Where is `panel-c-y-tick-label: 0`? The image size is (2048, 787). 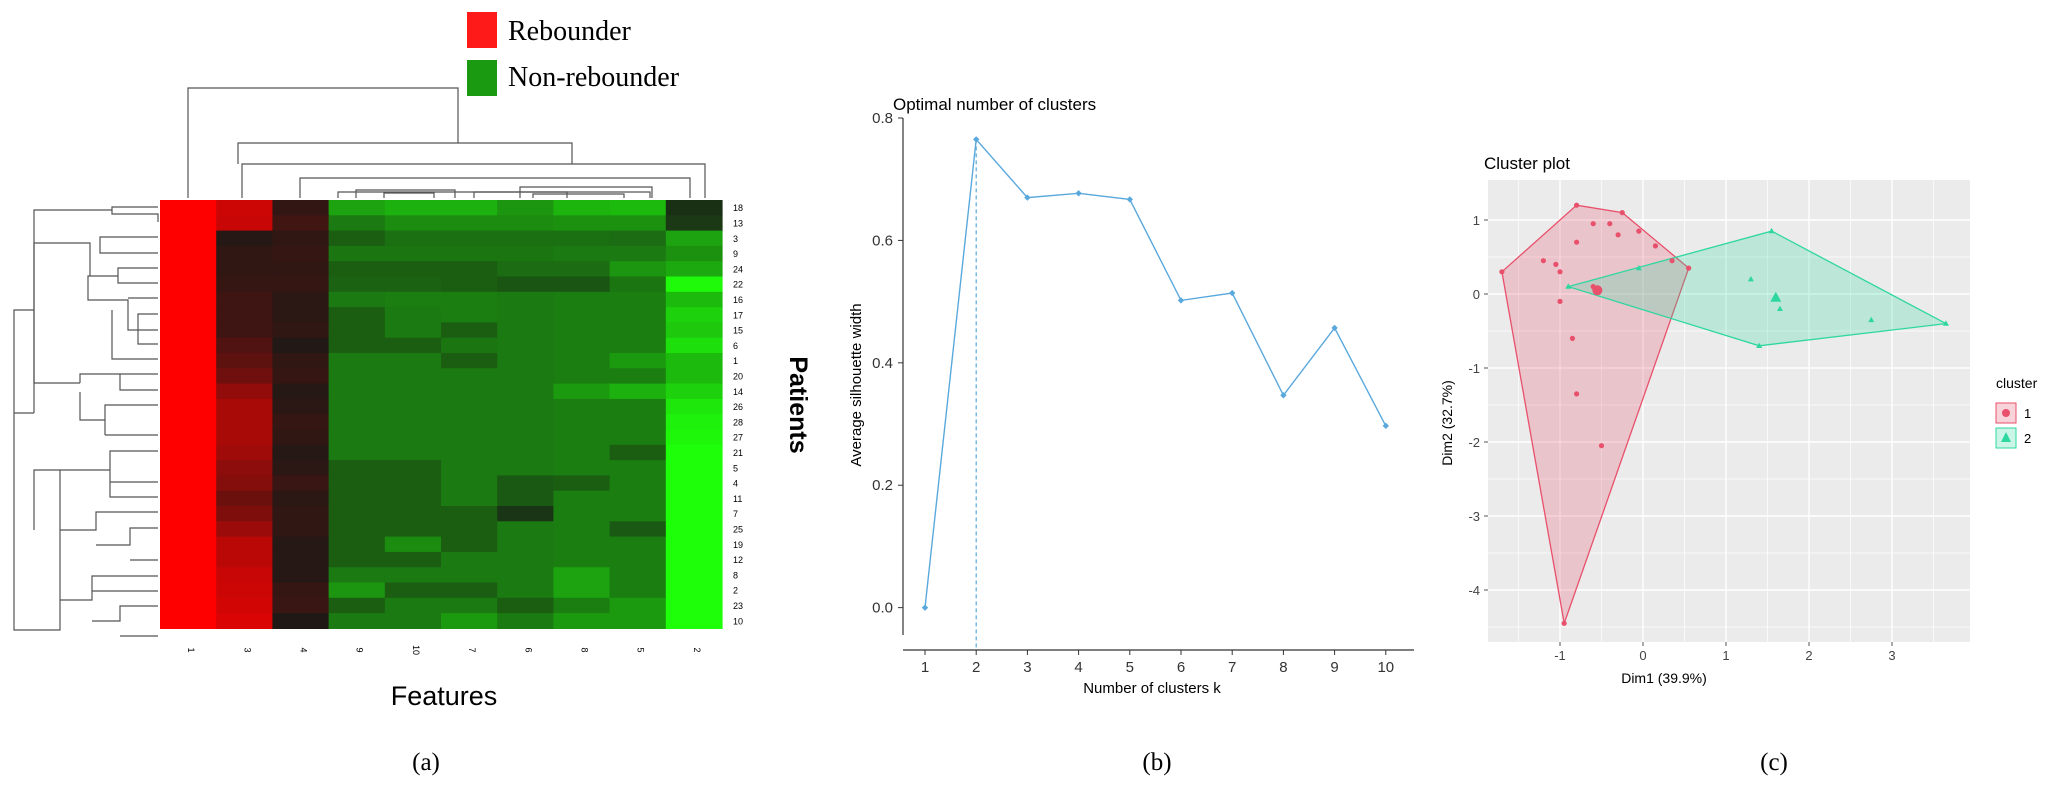
panel-c-y-tick-label: 0 is located at coordinates (1476, 294).